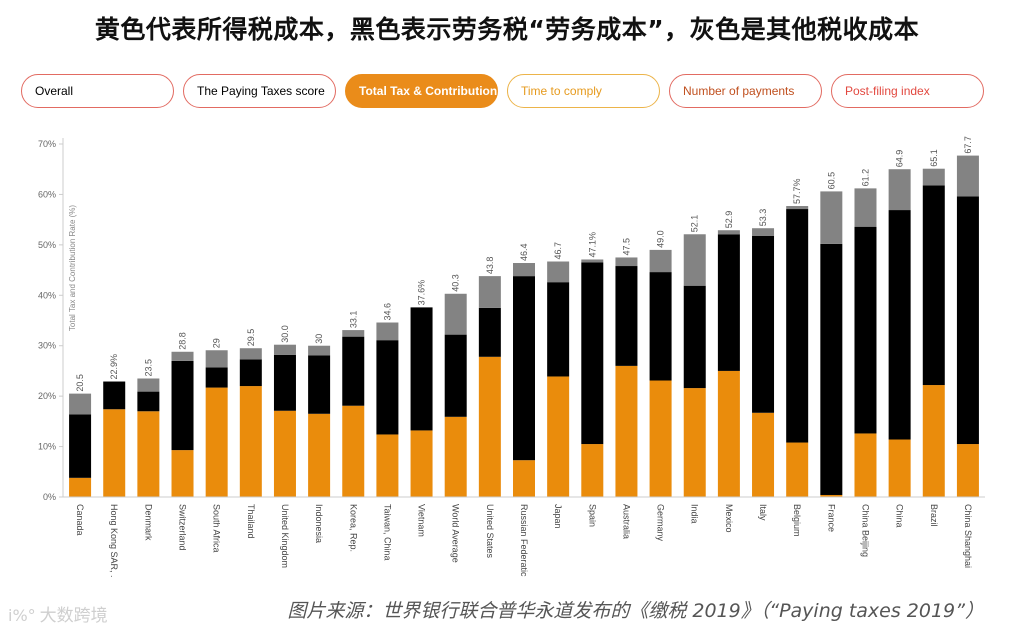 The height and width of the screenshot is (637, 1014). Describe the element at coordinates (507, 29) in the screenshot. I see `page-title: 黄色代表所得税成本，黑色表示劳务税“劳务成本”，灰色是其他税收成本` at that location.